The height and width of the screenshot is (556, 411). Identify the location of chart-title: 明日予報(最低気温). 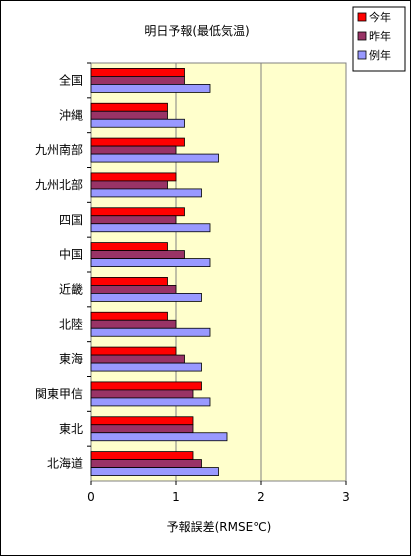
(196, 30).